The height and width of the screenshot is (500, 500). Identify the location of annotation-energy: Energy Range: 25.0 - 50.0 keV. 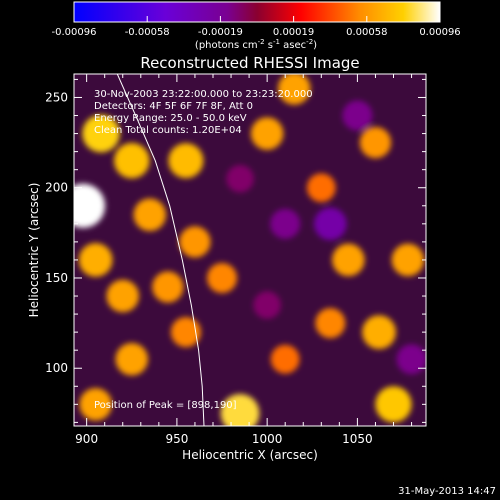
(170, 118).